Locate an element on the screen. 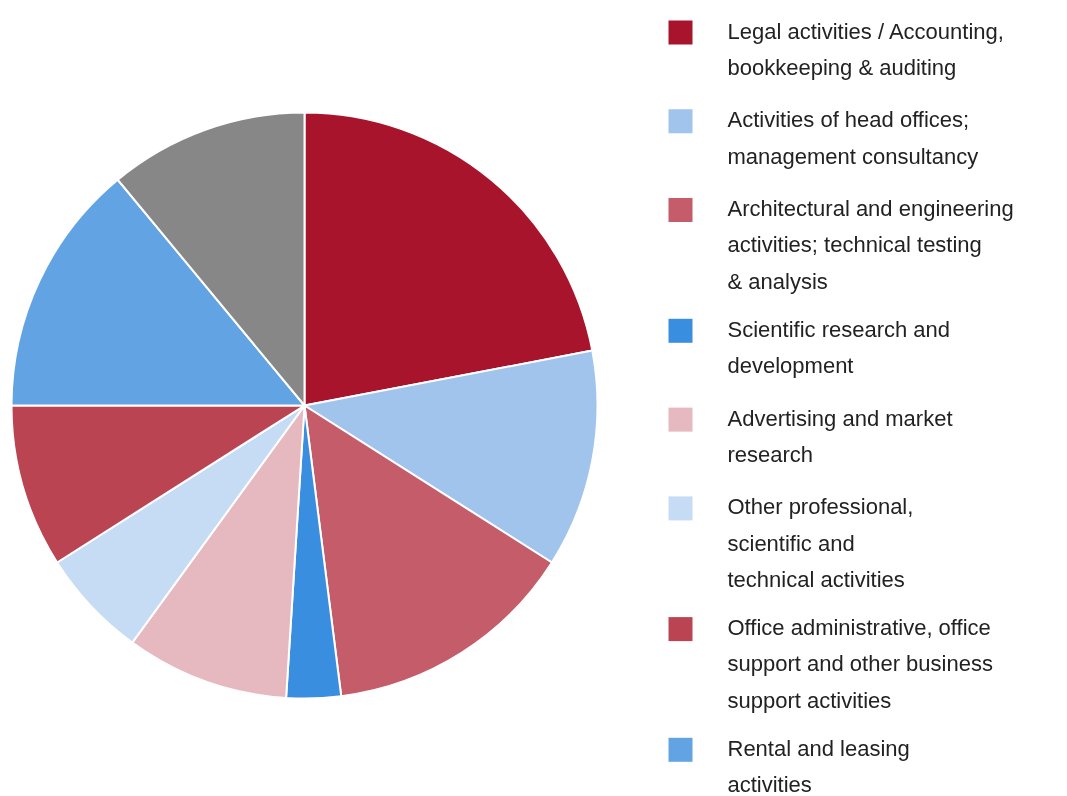  legend-label: Rental and leasing activities is located at coordinates (818, 765).